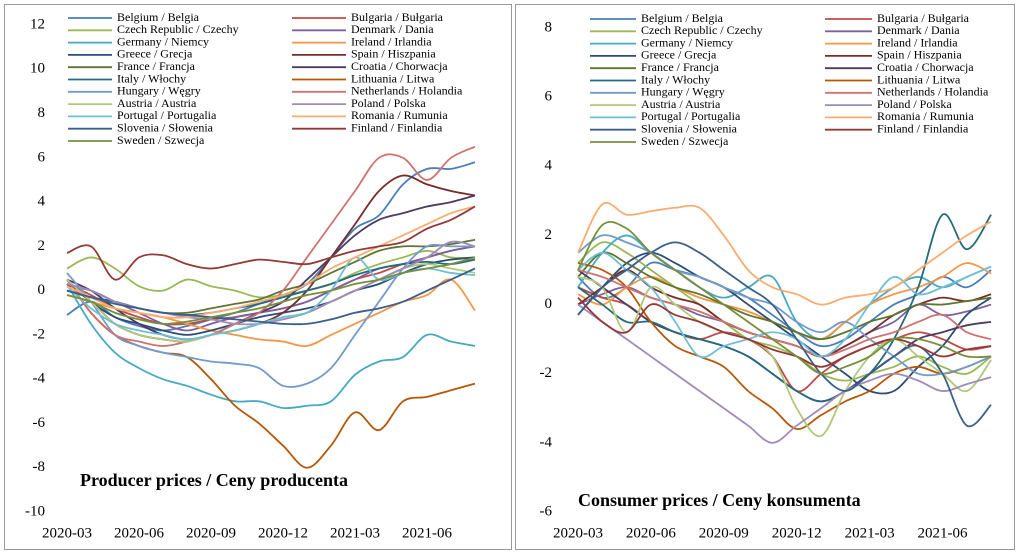 Image resolution: width=1019 pixels, height=554 pixels. Describe the element at coordinates (39, 467) in the screenshot. I see `y-tick-label: -8` at that location.